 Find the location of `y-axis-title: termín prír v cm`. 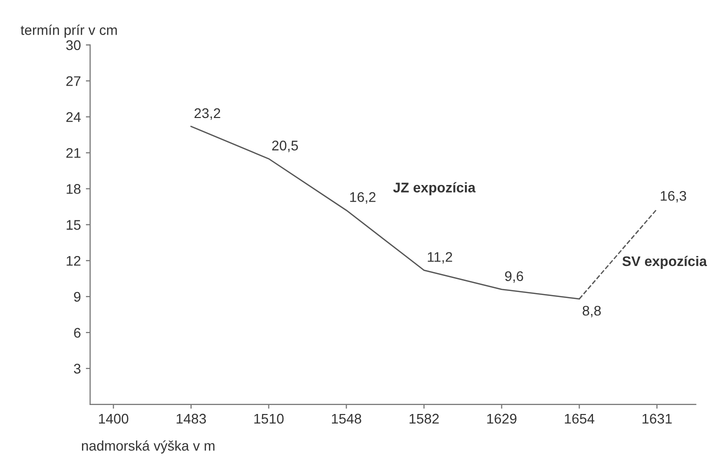

y-axis-title: termín prír v cm is located at coordinates (68, 31).